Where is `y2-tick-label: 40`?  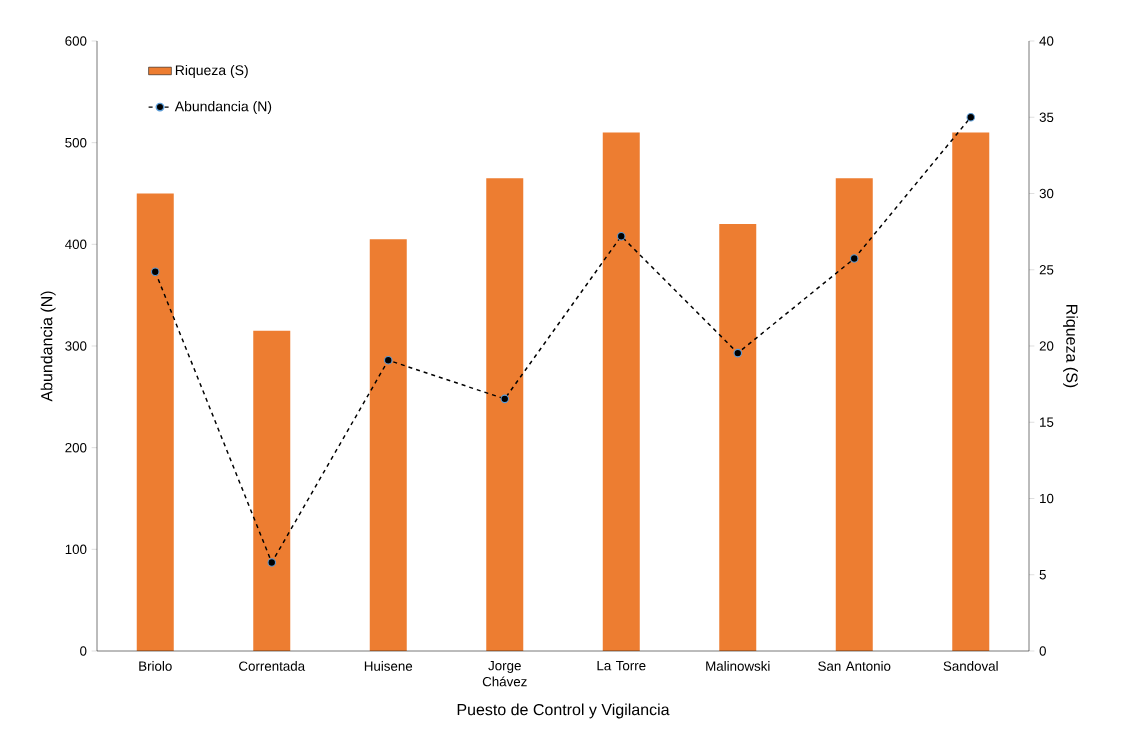
y2-tick-label: 40 is located at coordinates (1046, 41).